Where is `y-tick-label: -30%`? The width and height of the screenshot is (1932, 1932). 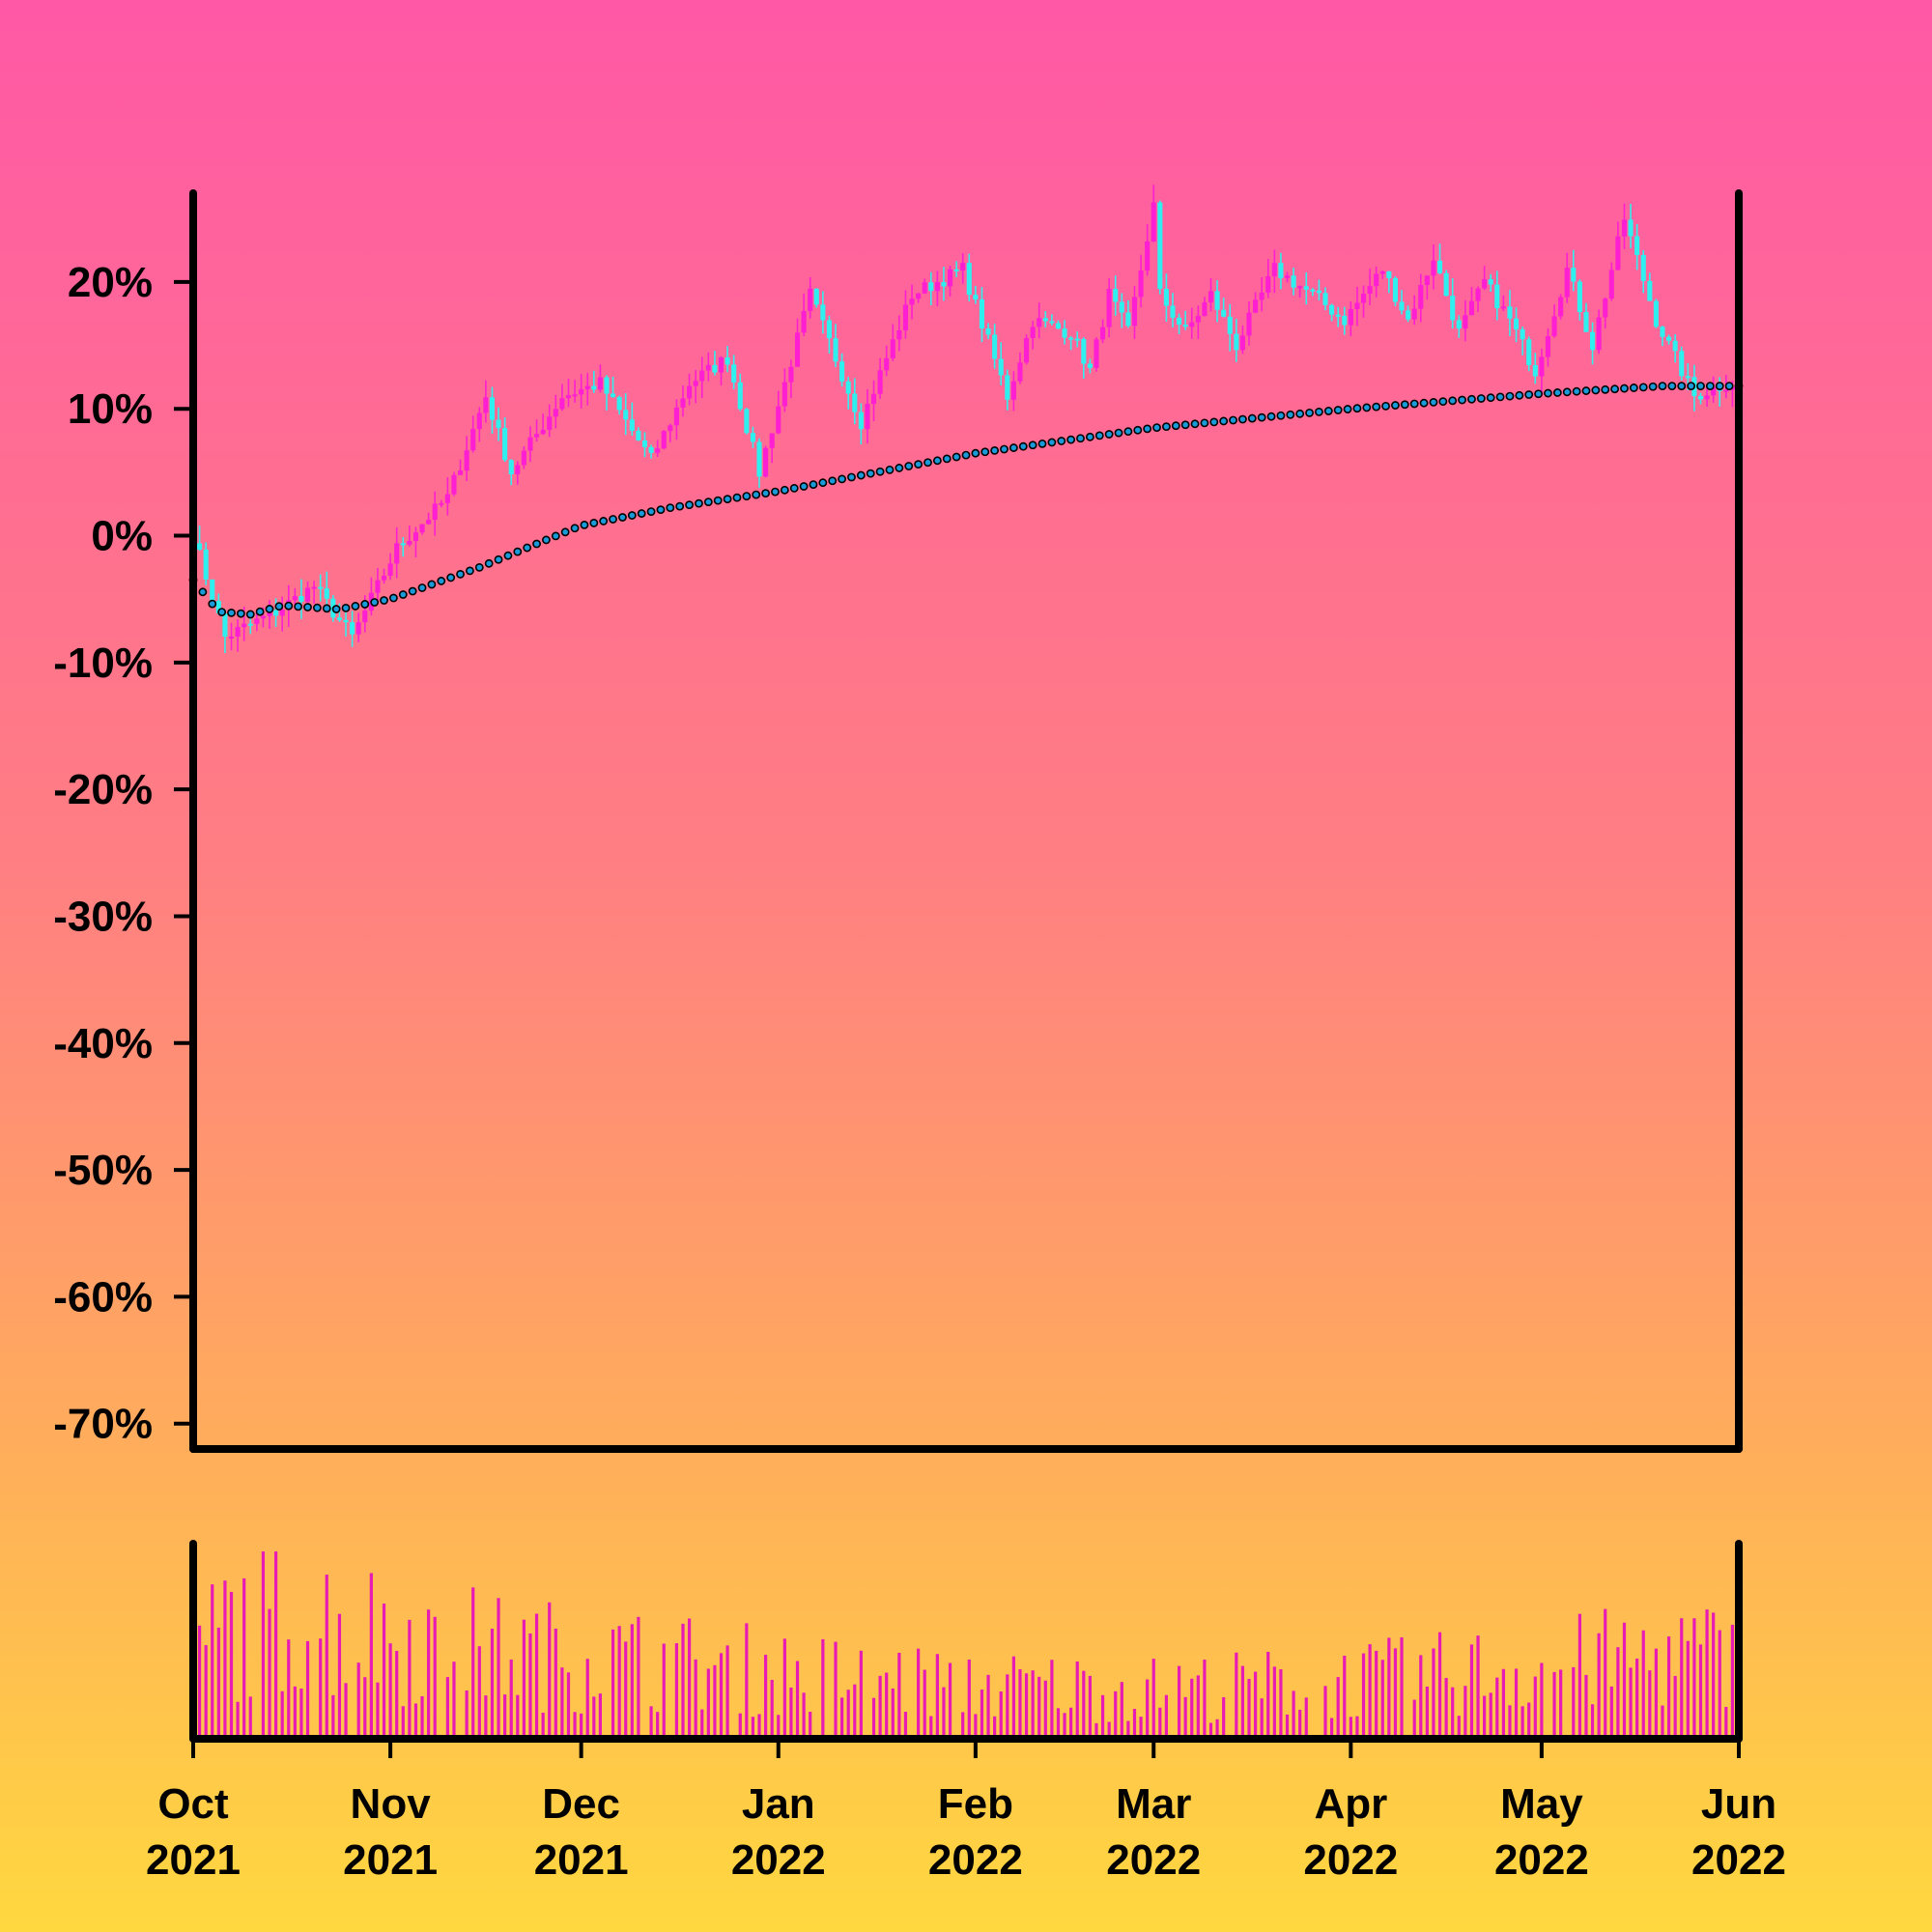 y-tick-label: -30% is located at coordinates (103, 916).